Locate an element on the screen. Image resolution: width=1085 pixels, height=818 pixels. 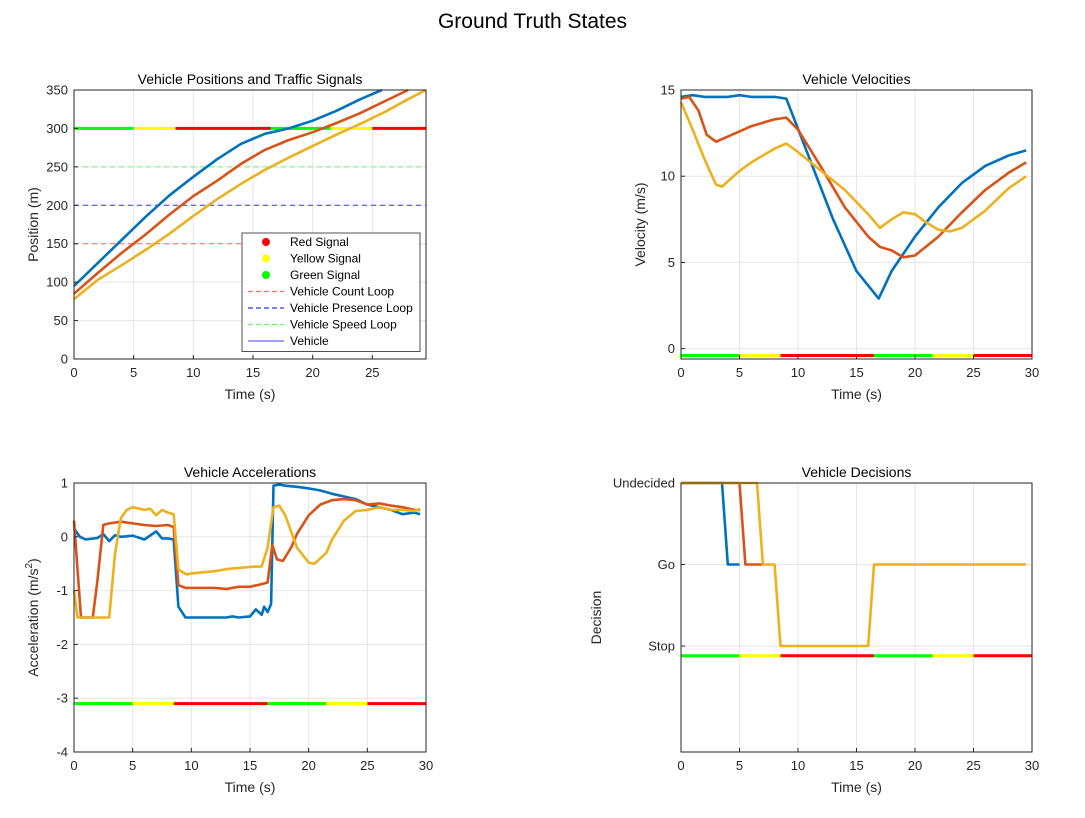
y-tick-label: 250 is located at coordinates (57, 166).